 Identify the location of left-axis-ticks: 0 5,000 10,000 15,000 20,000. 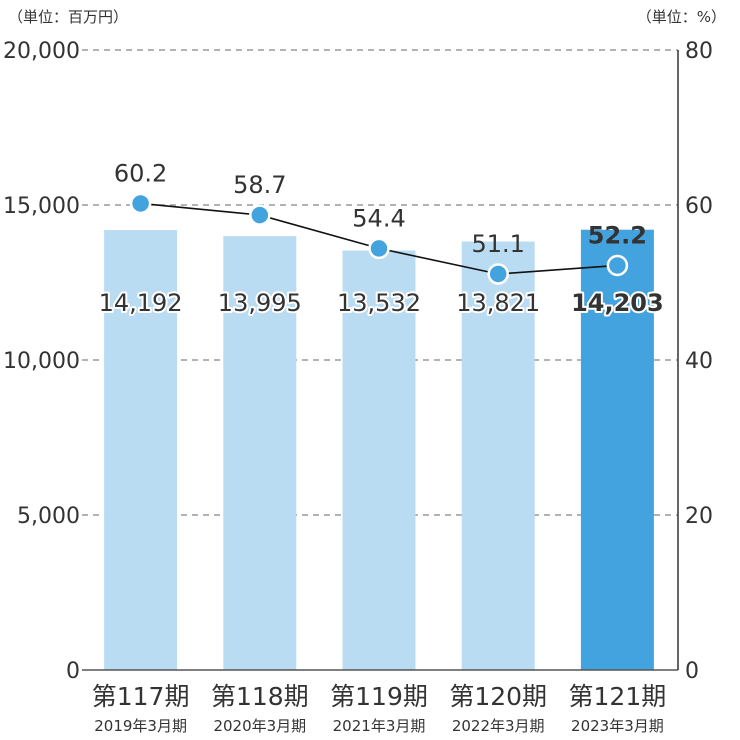
(41, 361).